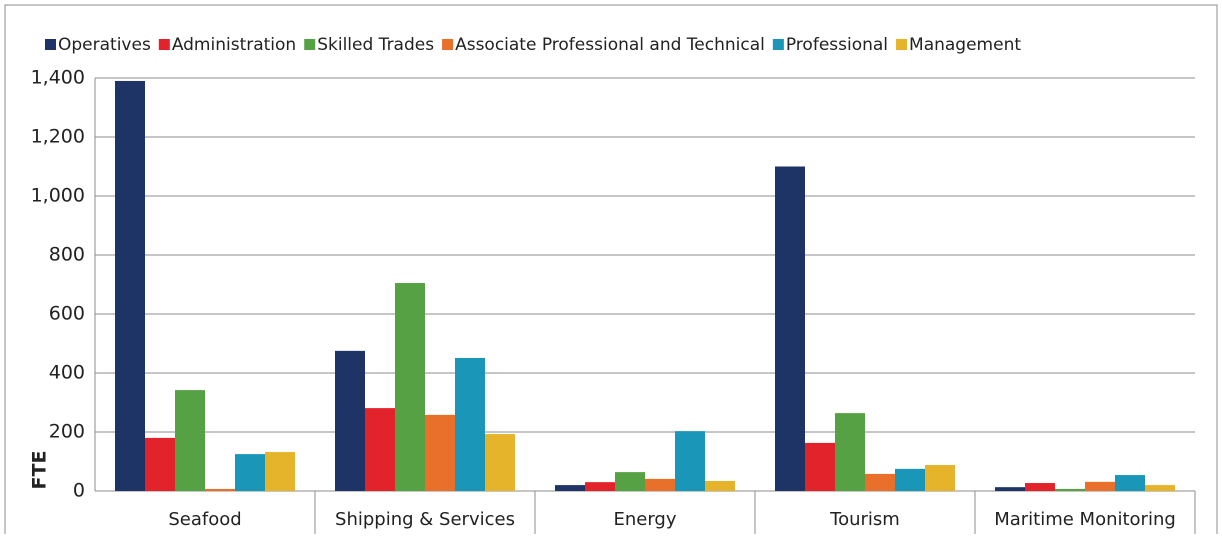 The height and width of the screenshot is (538, 1222). I want to click on legend-label: Skilled Trades, so click(375, 45).